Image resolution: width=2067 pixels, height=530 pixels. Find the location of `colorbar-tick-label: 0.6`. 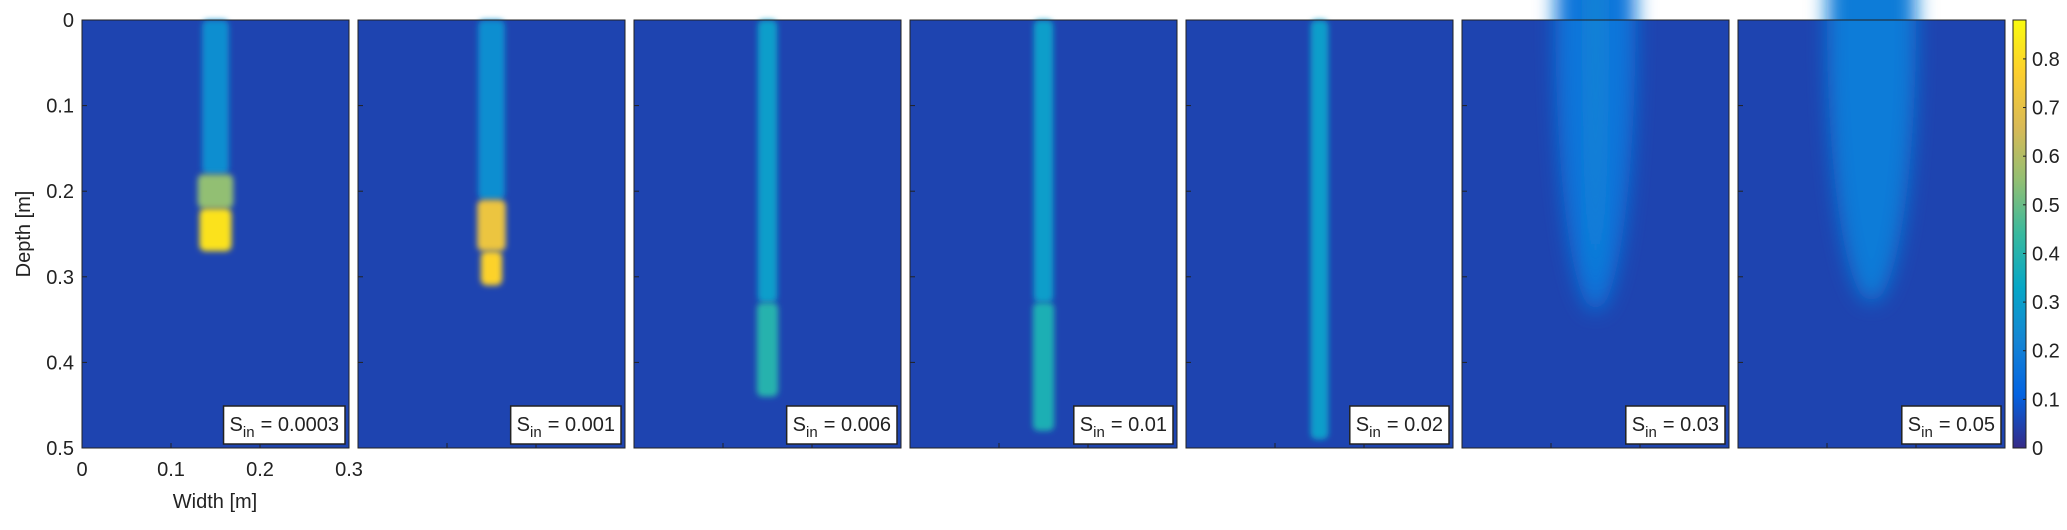

colorbar-tick-label: 0.6 is located at coordinates (2046, 157).